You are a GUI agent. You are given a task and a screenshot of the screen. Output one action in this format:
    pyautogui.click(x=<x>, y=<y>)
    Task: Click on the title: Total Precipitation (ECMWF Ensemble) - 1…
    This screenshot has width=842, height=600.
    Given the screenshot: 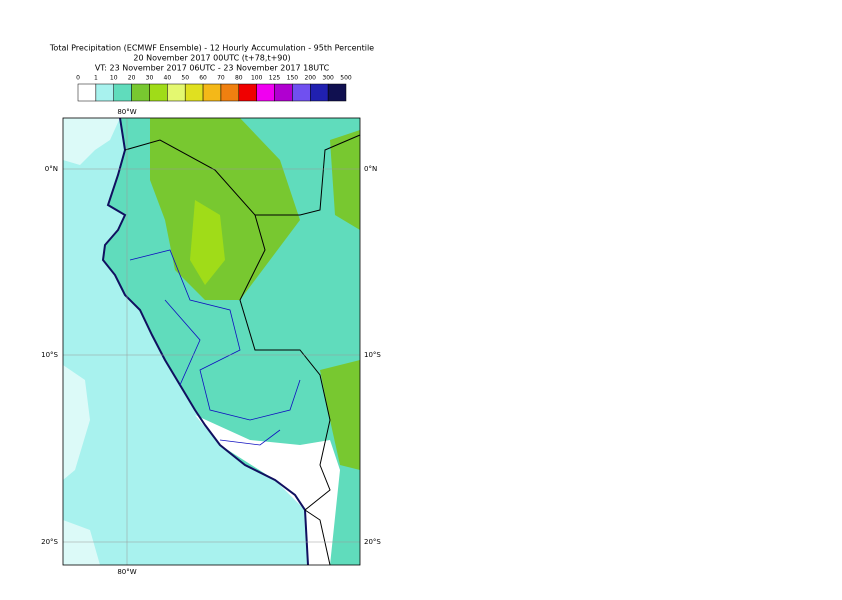 What is the action you would take?
    pyautogui.click(x=211, y=48)
    